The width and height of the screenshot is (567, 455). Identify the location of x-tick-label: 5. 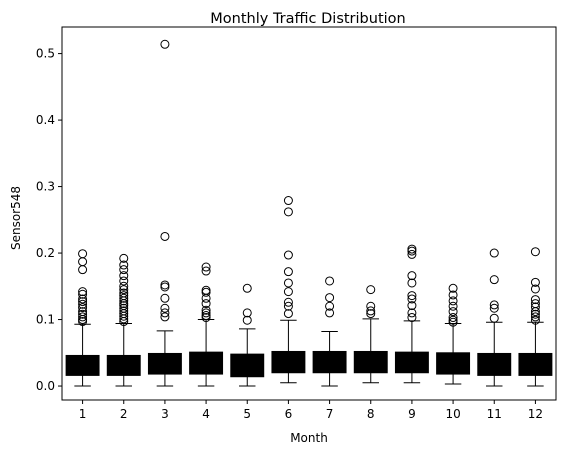
(247, 414).